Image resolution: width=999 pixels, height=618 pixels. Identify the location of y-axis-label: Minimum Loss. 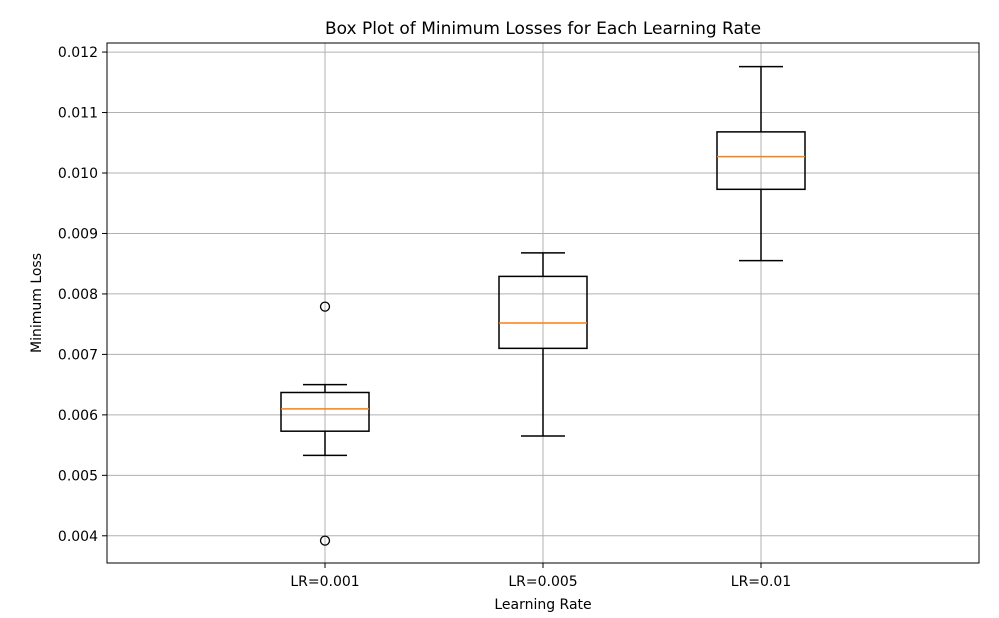
(37, 303).